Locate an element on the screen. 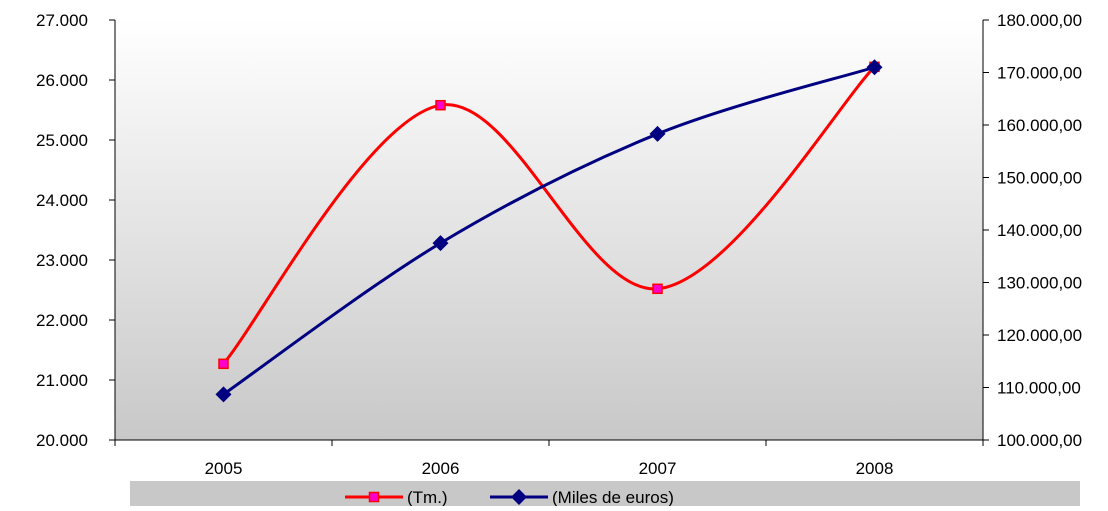  x-tick-label: 2008 is located at coordinates (875, 468).